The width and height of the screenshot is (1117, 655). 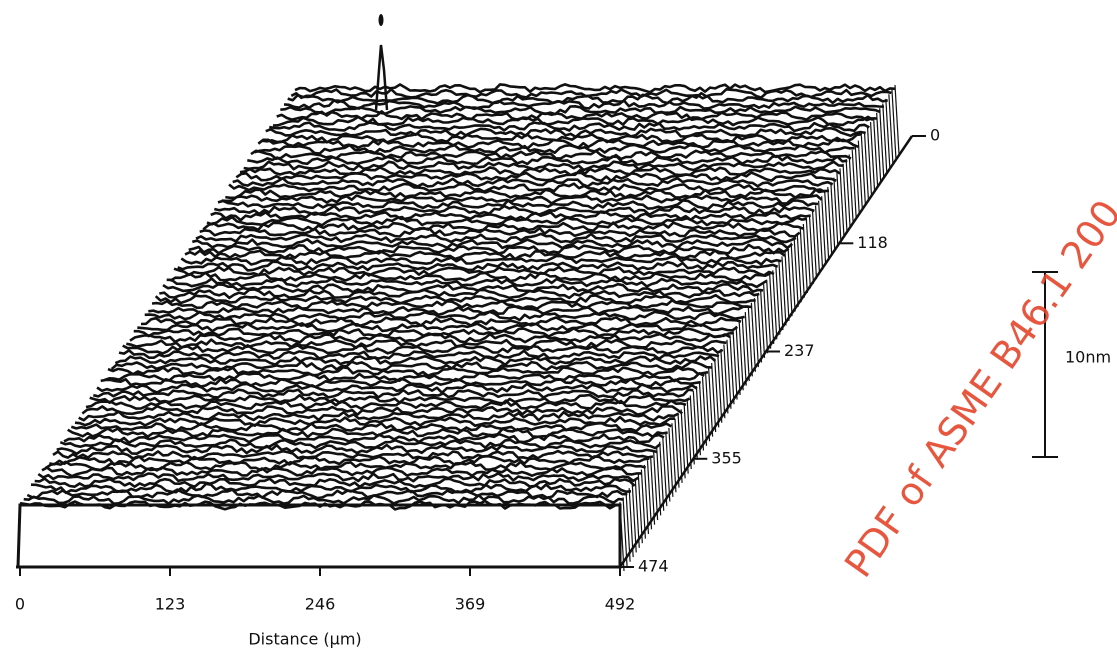 What do you see at coordinates (1088, 357) in the screenshot?
I see `scale-bar-label: 10nm` at bounding box center [1088, 357].